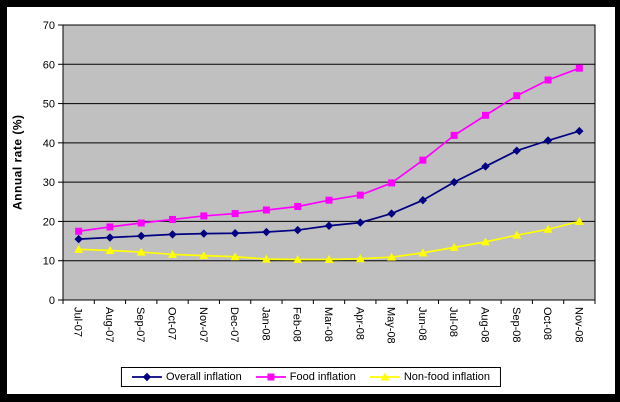 Image resolution: width=620 pixels, height=402 pixels. What do you see at coordinates (234, 324) in the screenshot?
I see `x-axis-tick-label: Dec-07` at bounding box center [234, 324].